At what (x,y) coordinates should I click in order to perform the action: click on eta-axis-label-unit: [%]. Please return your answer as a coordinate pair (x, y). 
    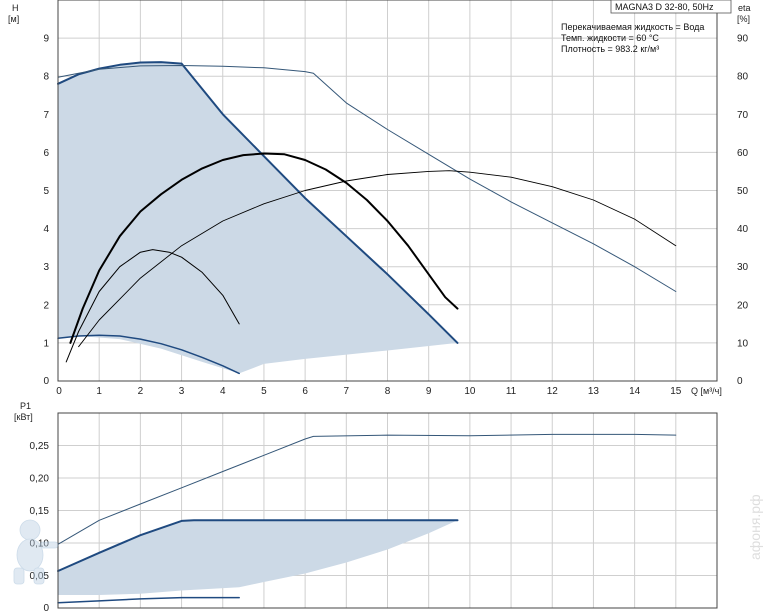
    Looking at the image, I should click on (743, 19).